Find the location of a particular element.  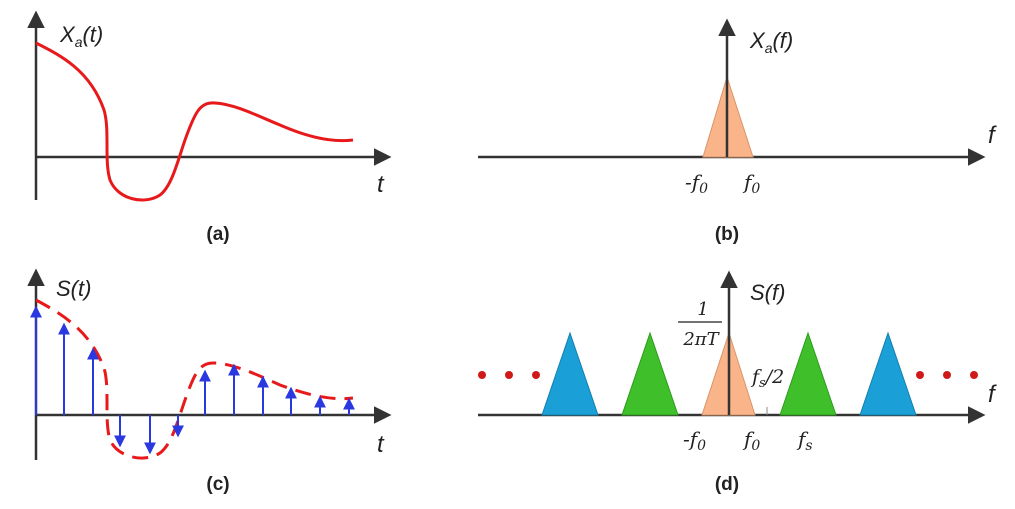

panel-d-caption: (d) is located at coordinates (727, 484).